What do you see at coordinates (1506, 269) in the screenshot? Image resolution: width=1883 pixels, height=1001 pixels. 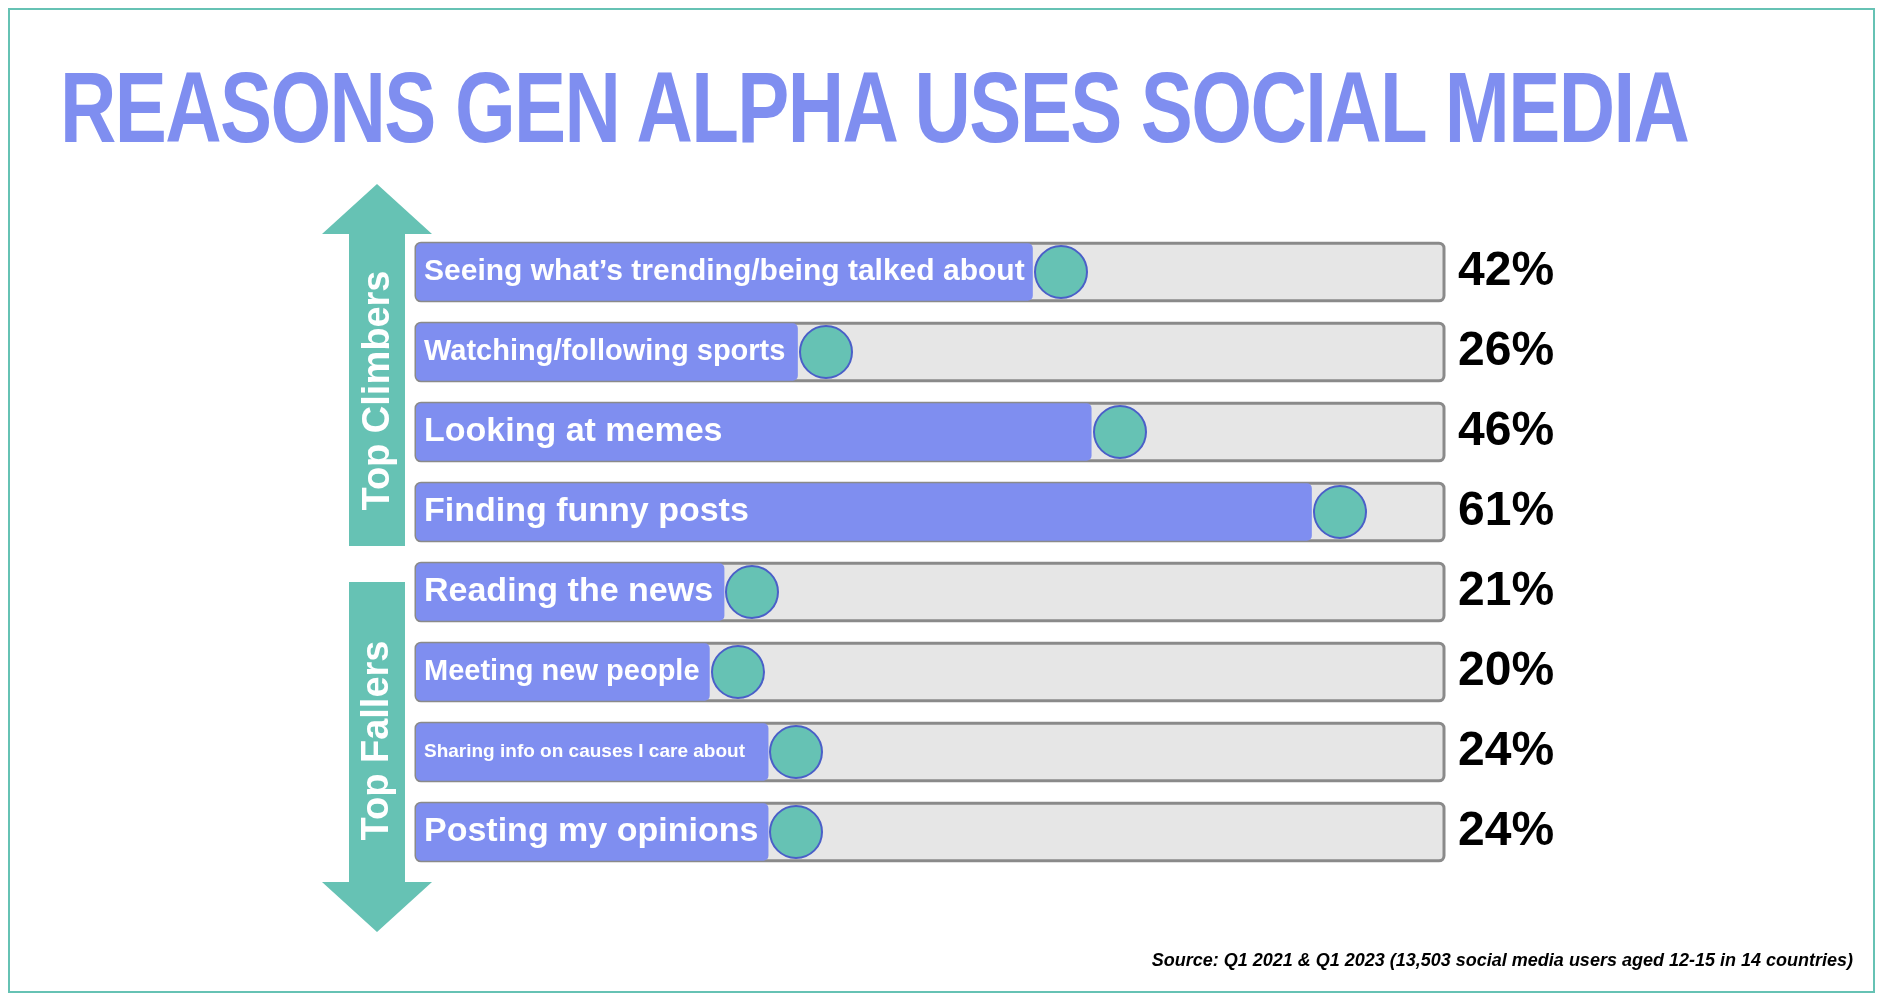 I see `data-label: 42%` at bounding box center [1506, 269].